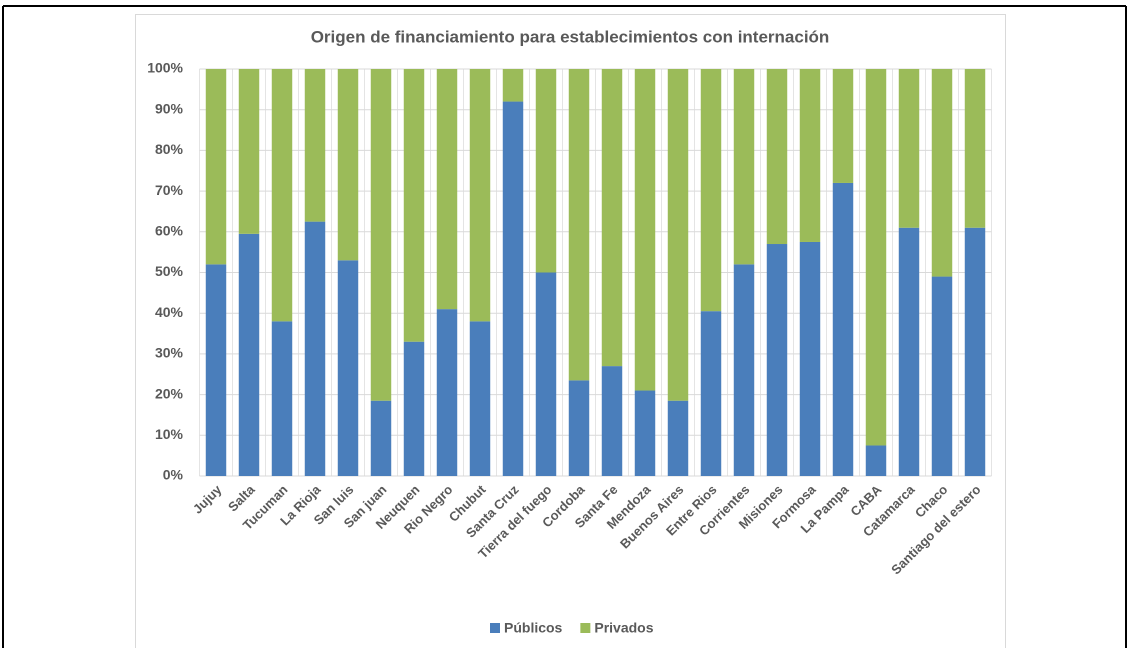  What do you see at coordinates (623, 628) in the screenshot?
I see `legend-label: Privados` at bounding box center [623, 628].